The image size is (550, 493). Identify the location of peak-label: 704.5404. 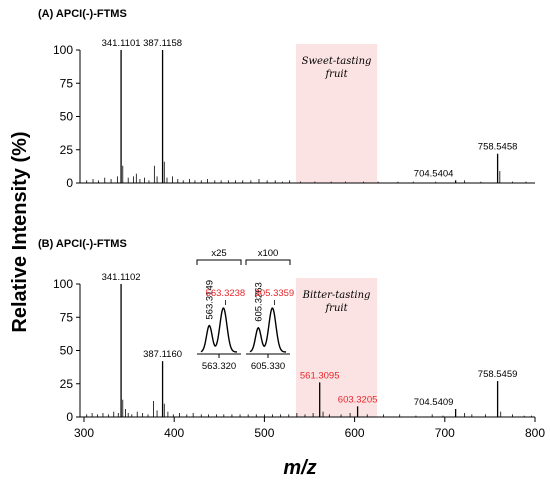
(434, 173).